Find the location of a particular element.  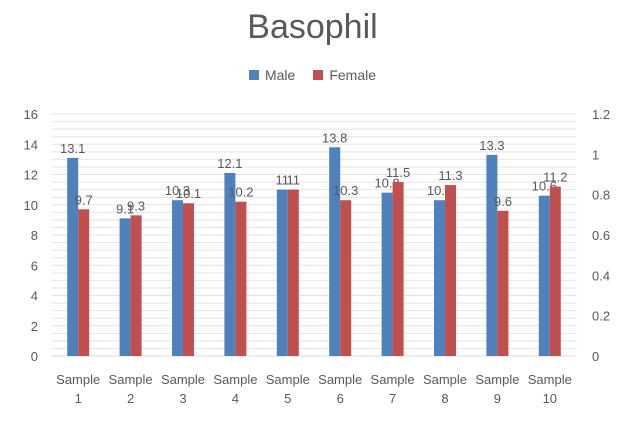

data-label-male: 10.3 is located at coordinates (177, 190).